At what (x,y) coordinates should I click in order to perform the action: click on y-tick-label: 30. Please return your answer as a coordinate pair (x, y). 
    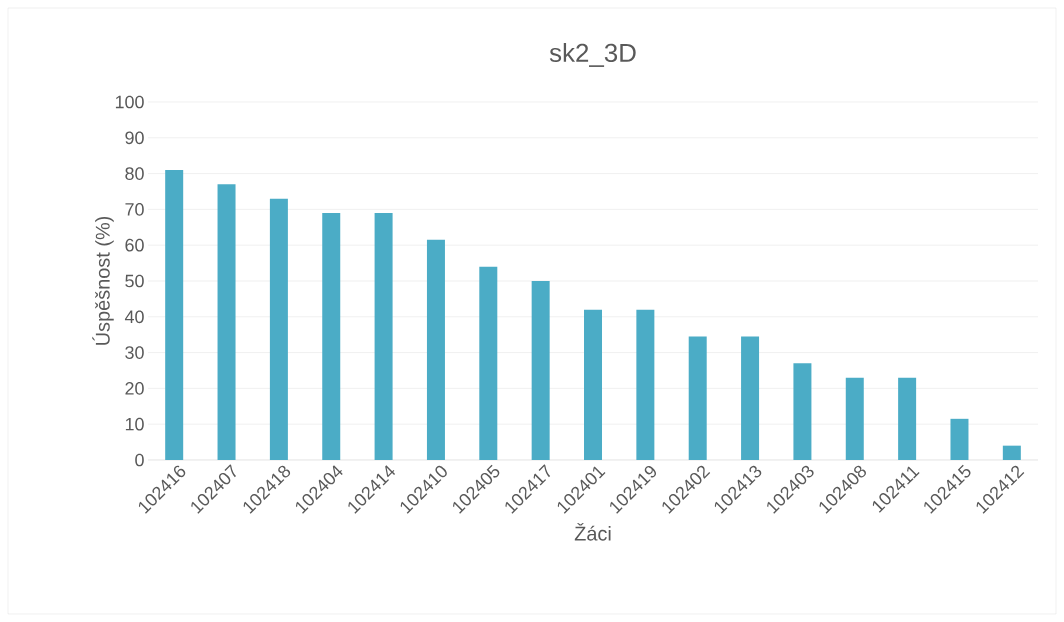
    Looking at the image, I should click on (134, 352).